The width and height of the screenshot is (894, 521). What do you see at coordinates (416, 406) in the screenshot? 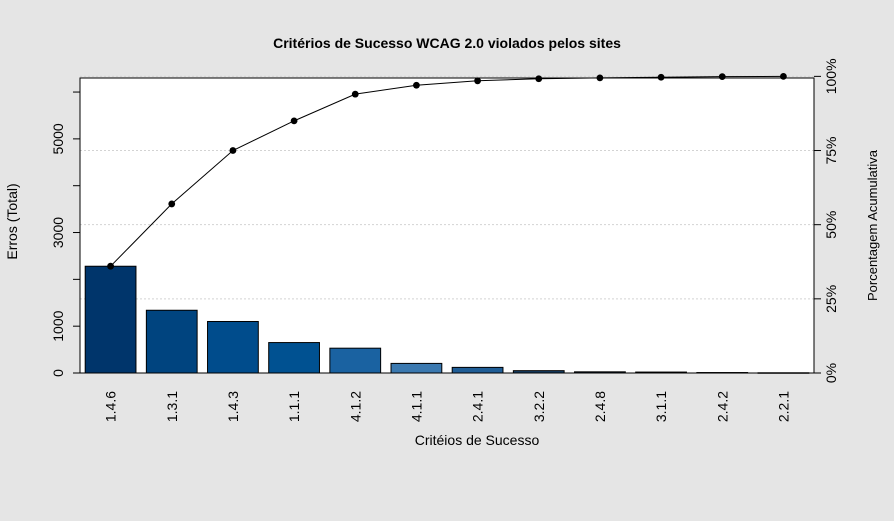
I see `x-tick-label: 4.1.1` at bounding box center [416, 406].